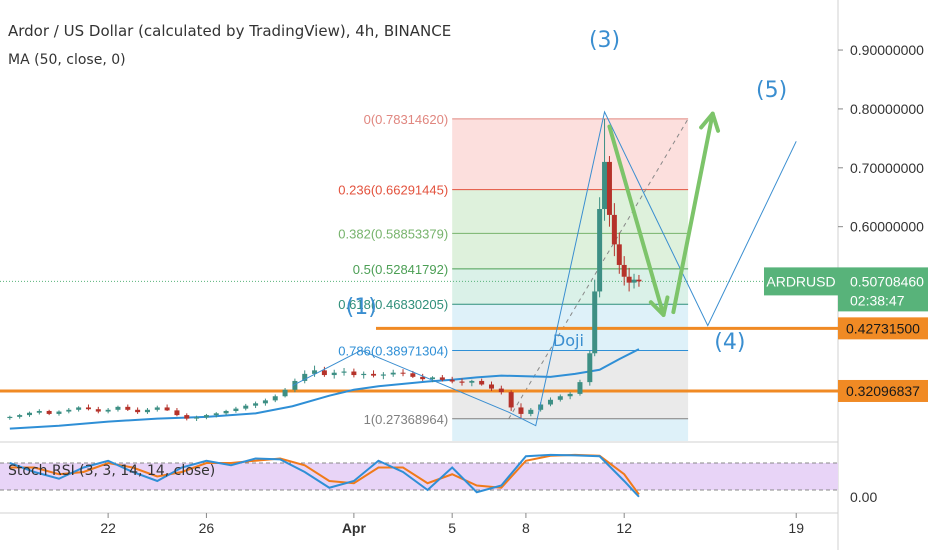 This screenshot has height=550, width=932. What do you see at coordinates (393, 233) in the screenshot?
I see `fib-level-label: 0.382(0.58853379)` at bounding box center [393, 233].